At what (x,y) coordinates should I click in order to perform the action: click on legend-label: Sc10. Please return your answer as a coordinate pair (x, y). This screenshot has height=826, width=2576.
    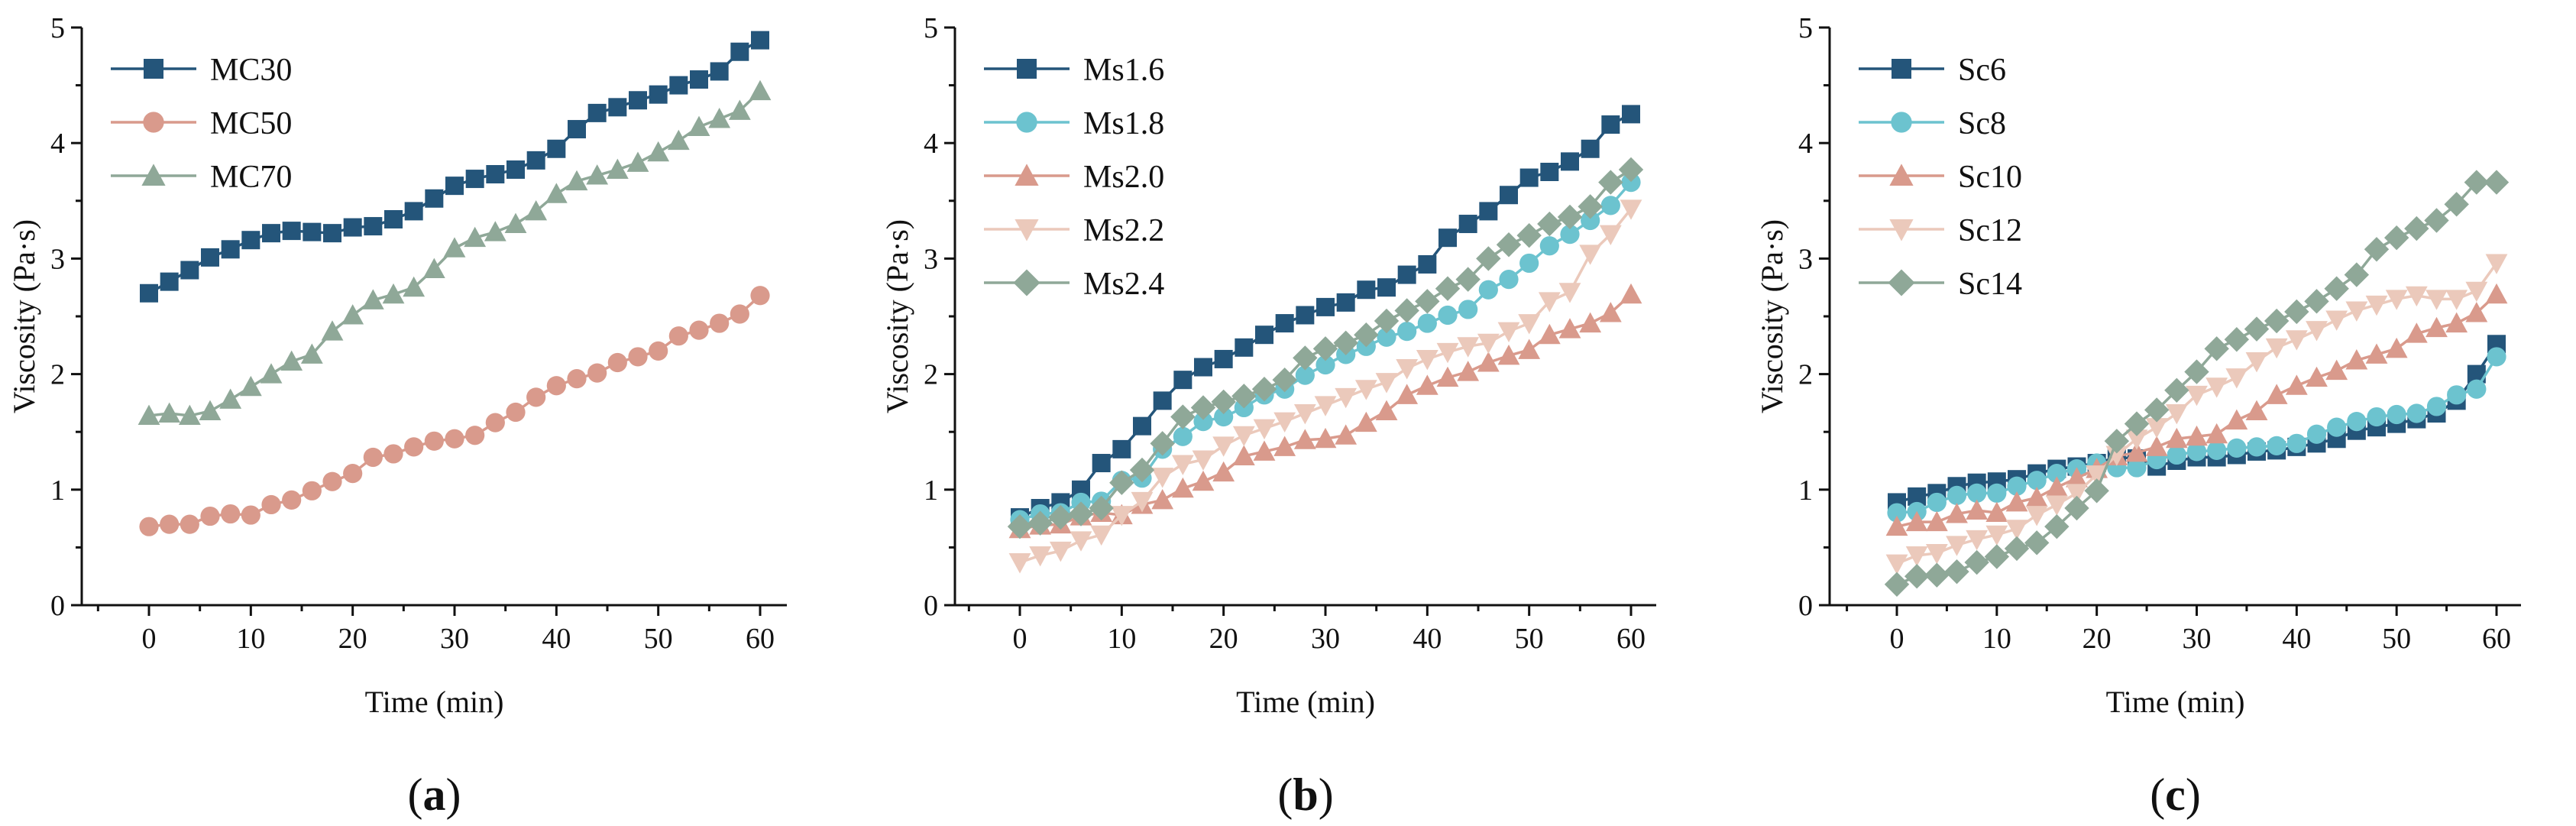
    Looking at the image, I should click on (1990, 177).